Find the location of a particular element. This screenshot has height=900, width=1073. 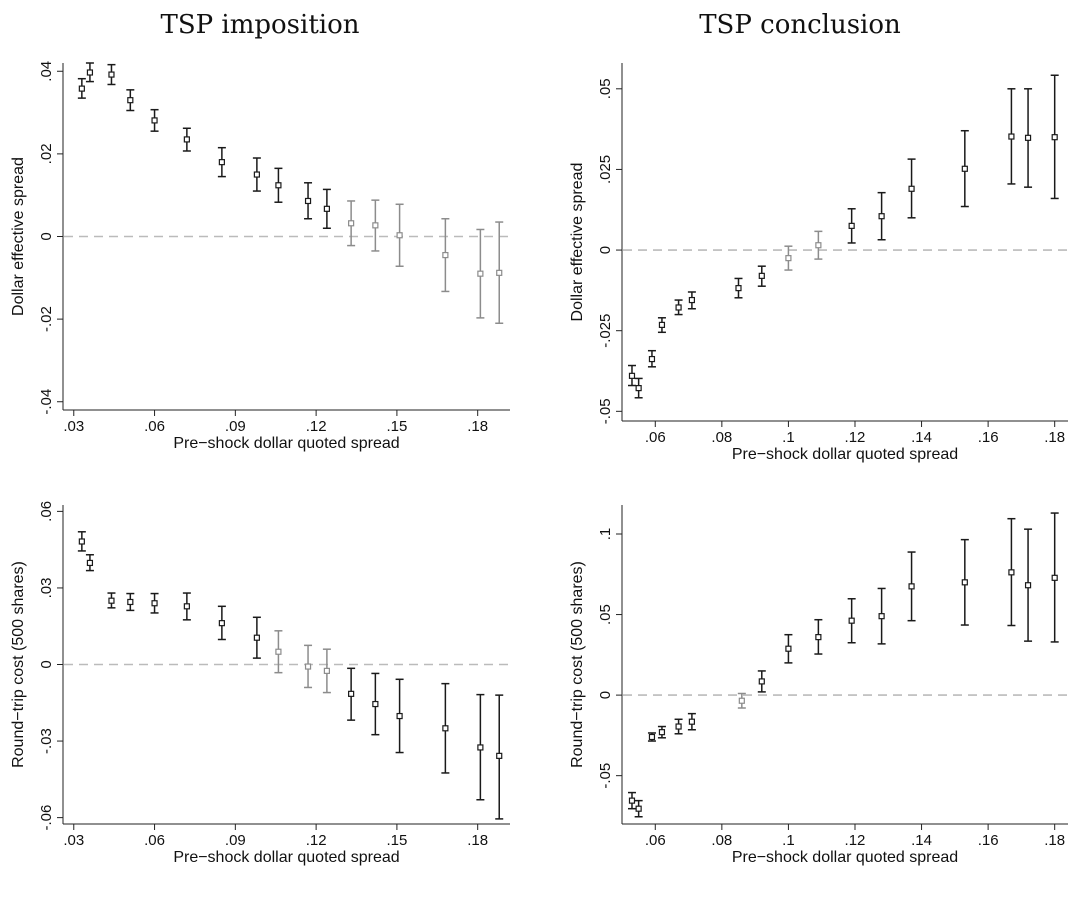

y-tick-label: -.02 is located at coordinates (46, 319).